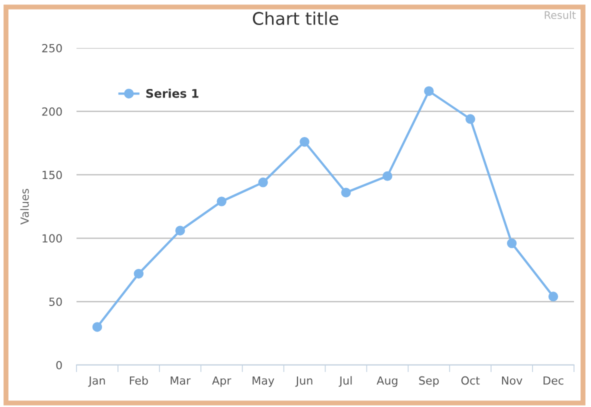  I want to click on x-tick-label: Jan, so click(96, 381).